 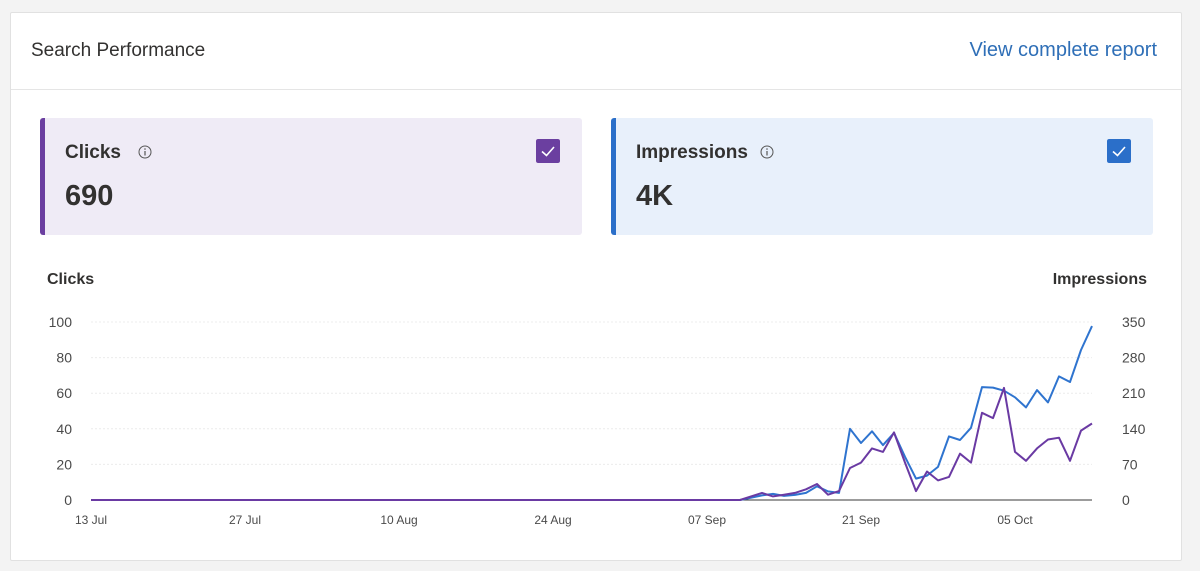 I want to click on x-tick-label: 27 Jul, so click(x=245, y=520).